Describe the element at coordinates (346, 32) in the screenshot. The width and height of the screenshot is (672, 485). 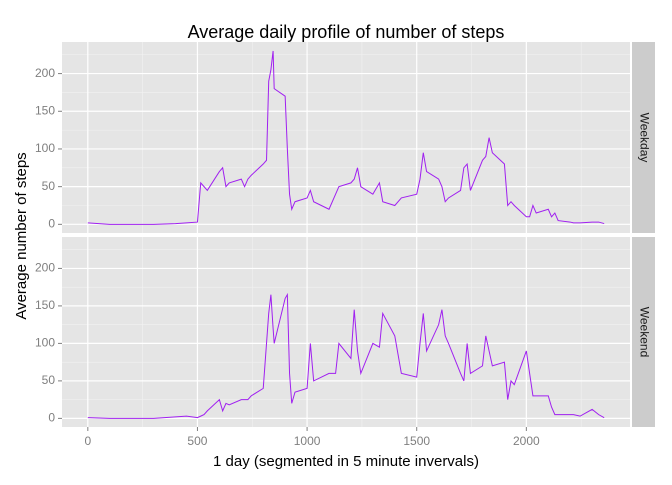
I see `chart-title: Average daily profile of number of steps` at that location.